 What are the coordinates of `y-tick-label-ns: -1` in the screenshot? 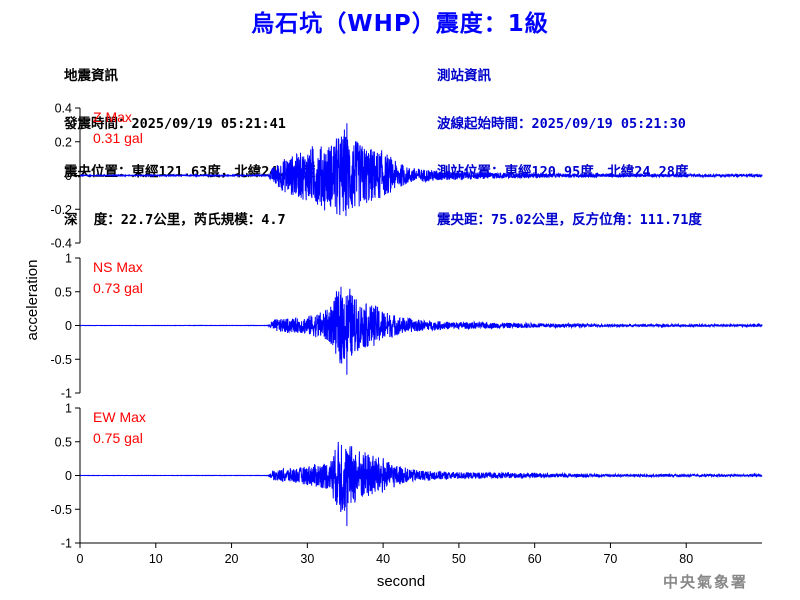 It's located at (66, 394).